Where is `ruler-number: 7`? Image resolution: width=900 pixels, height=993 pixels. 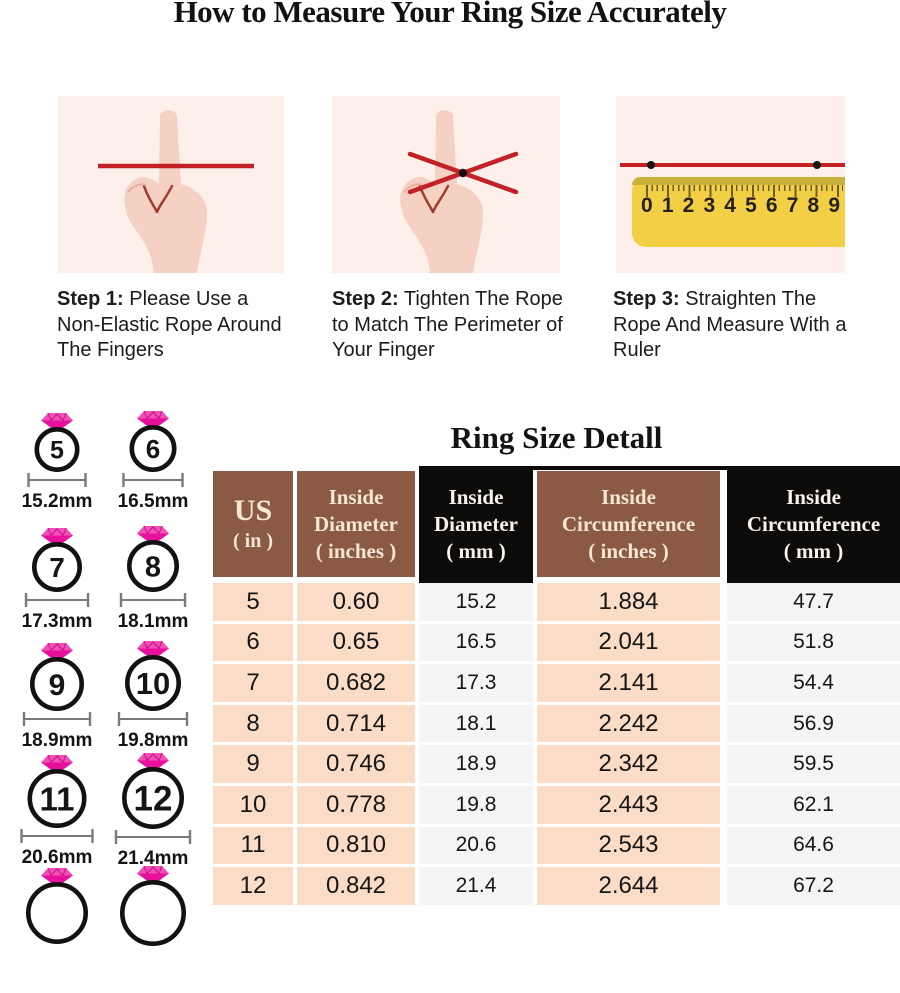
ruler-number: 7 is located at coordinates (792, 205).